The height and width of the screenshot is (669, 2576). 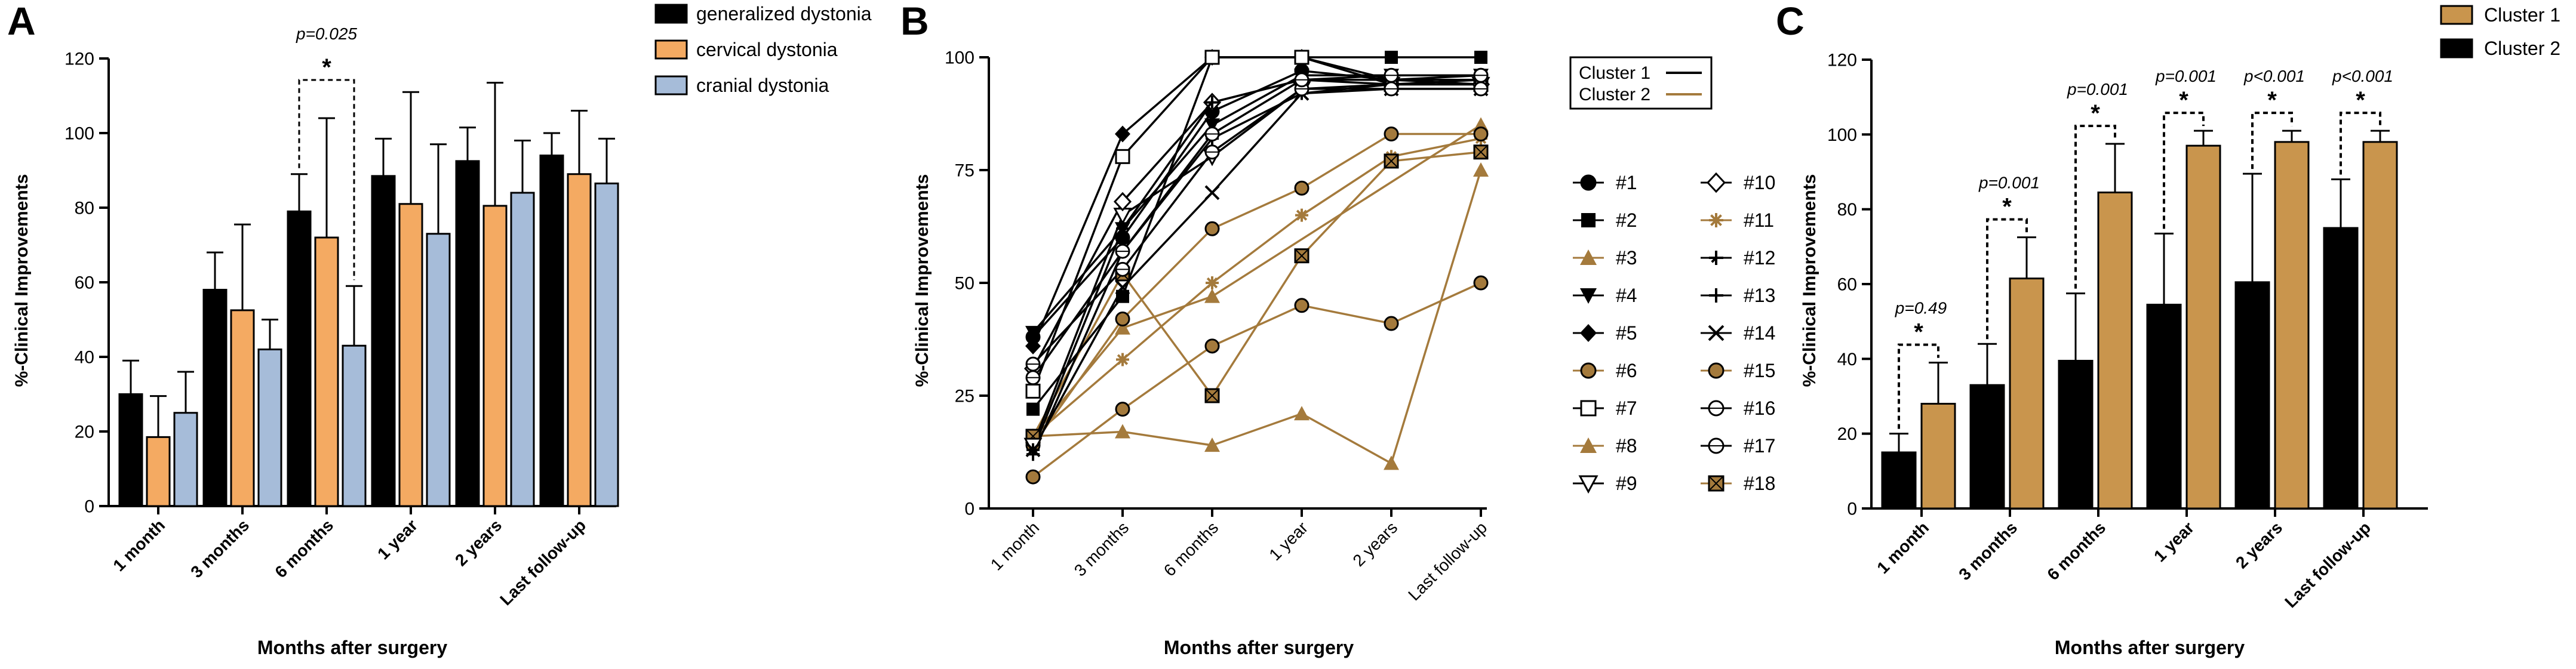 What do you see at coordinates (965, 171) in the screenshot?
I see `y-tick-label: 75` at bounding box center [965, 171].